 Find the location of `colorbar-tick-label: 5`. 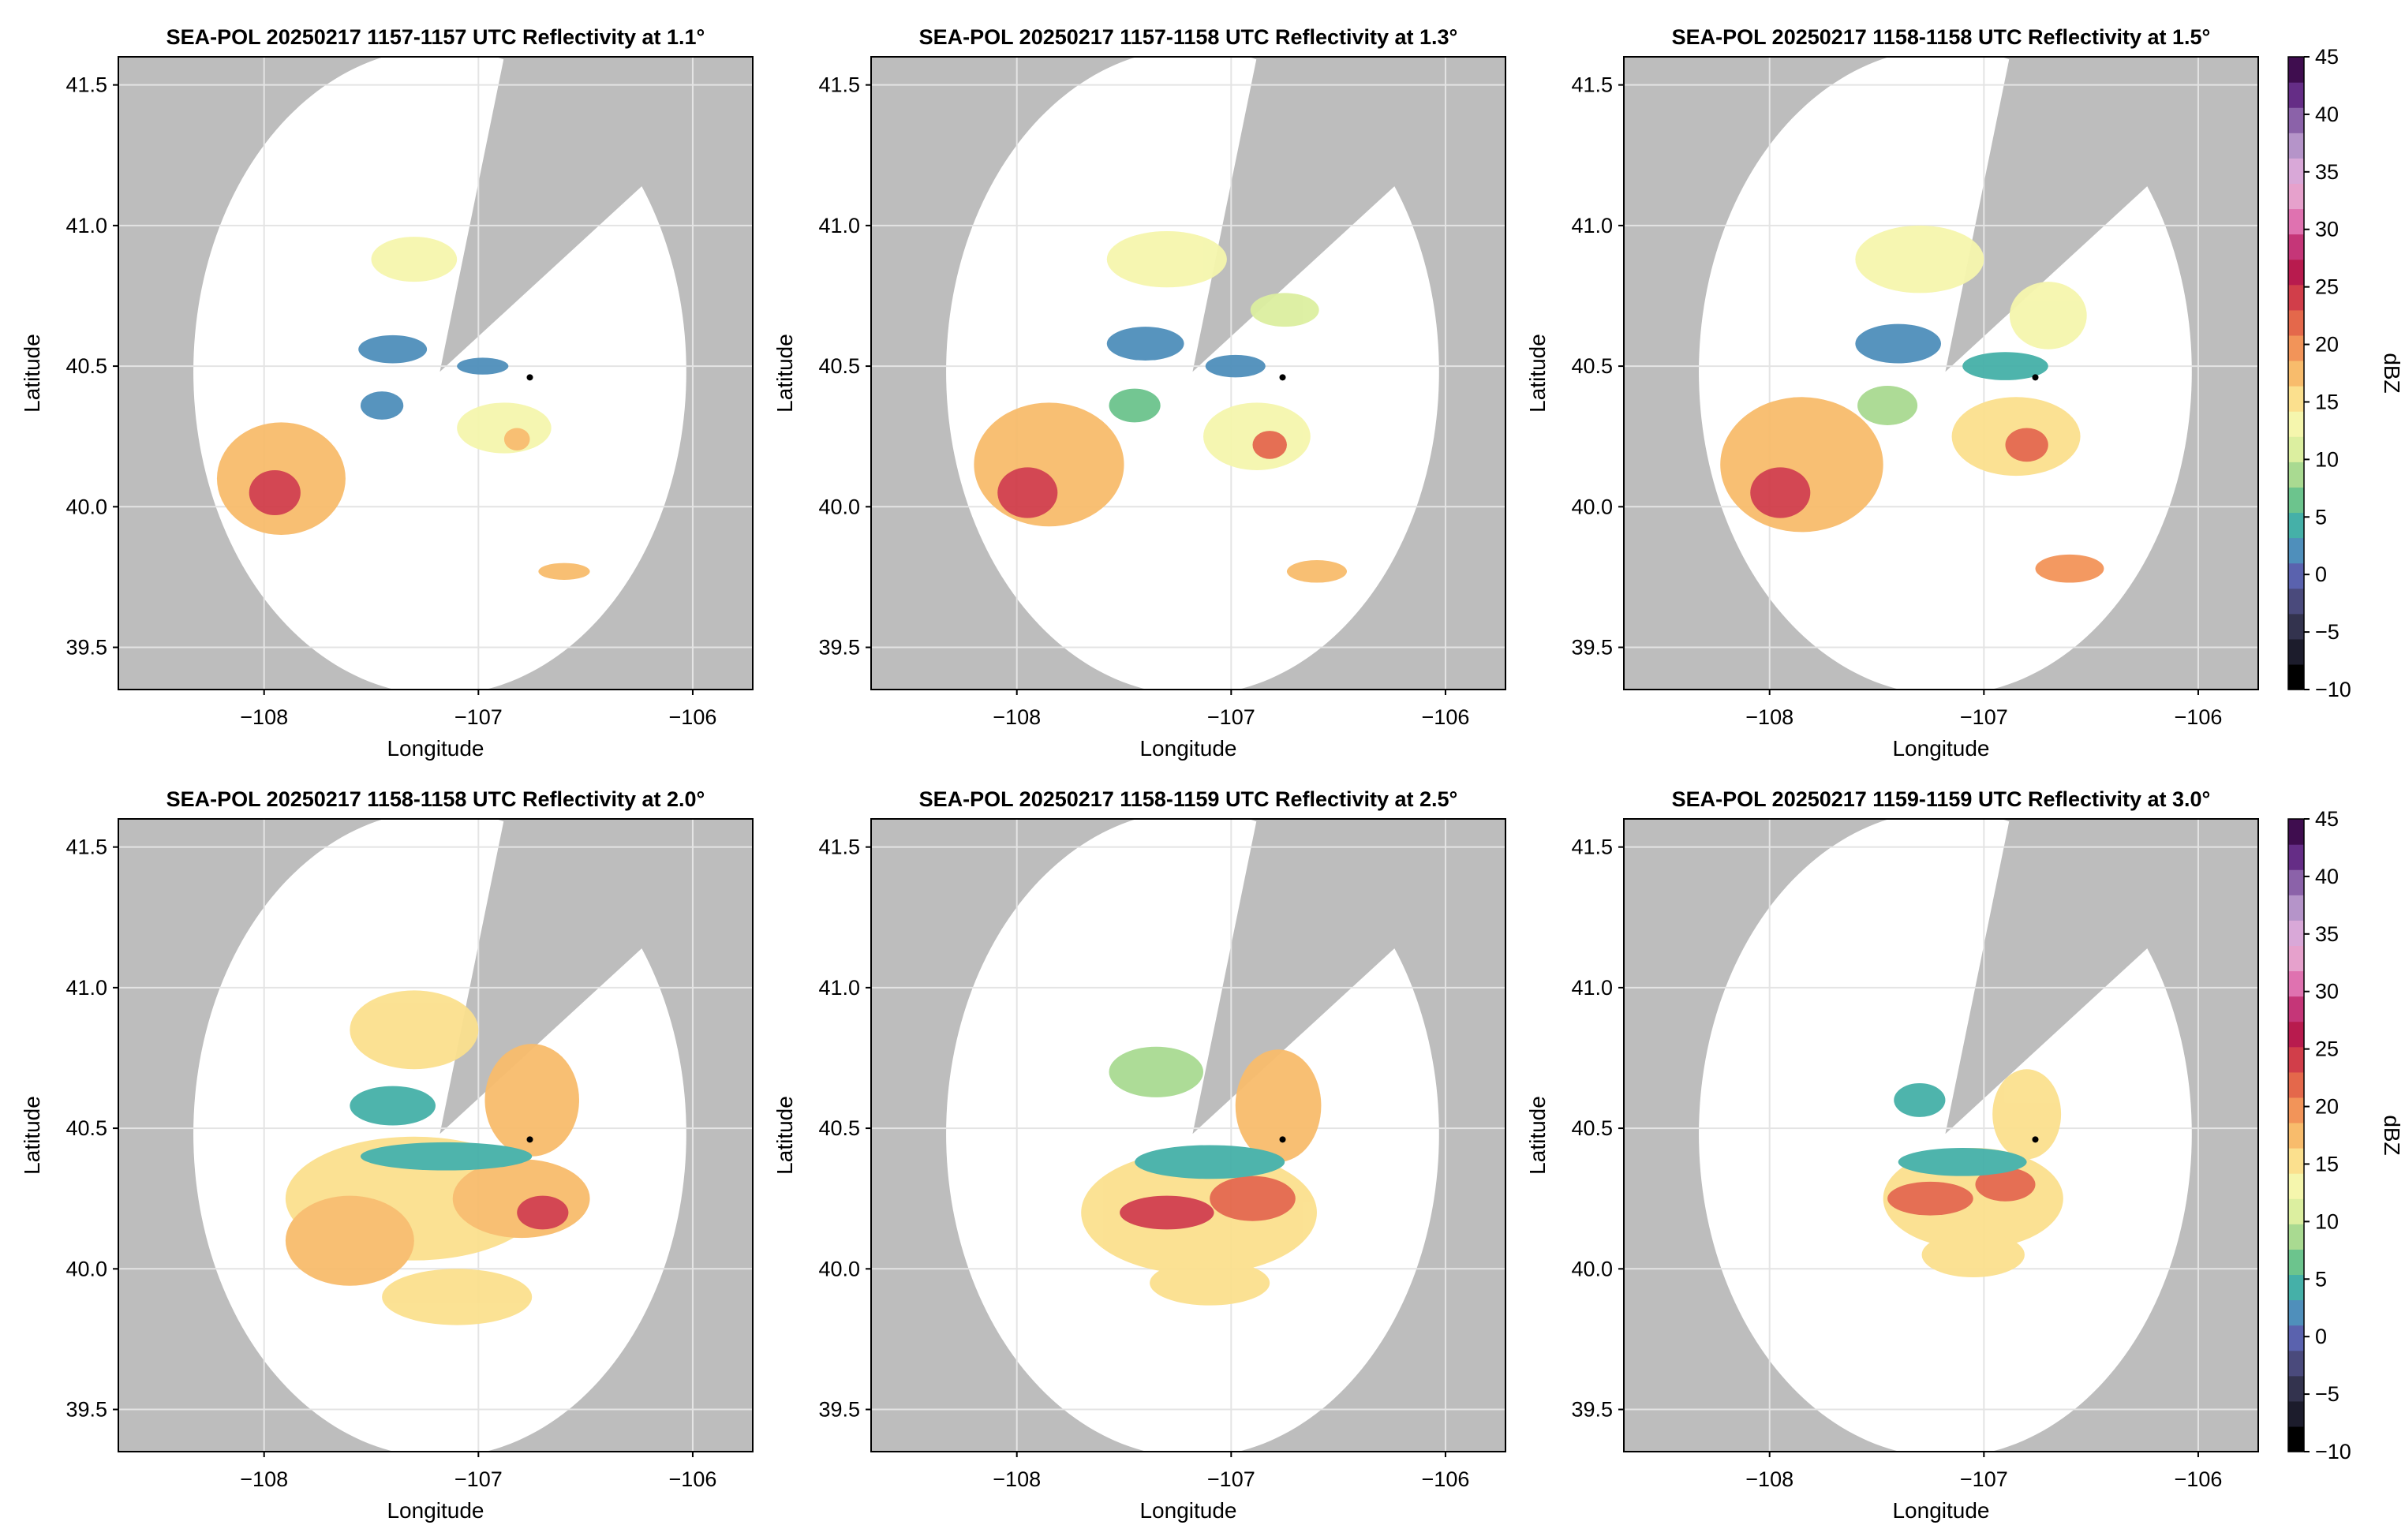

colorbar-tick-label: 5 is located at coordinates (2321, 517).